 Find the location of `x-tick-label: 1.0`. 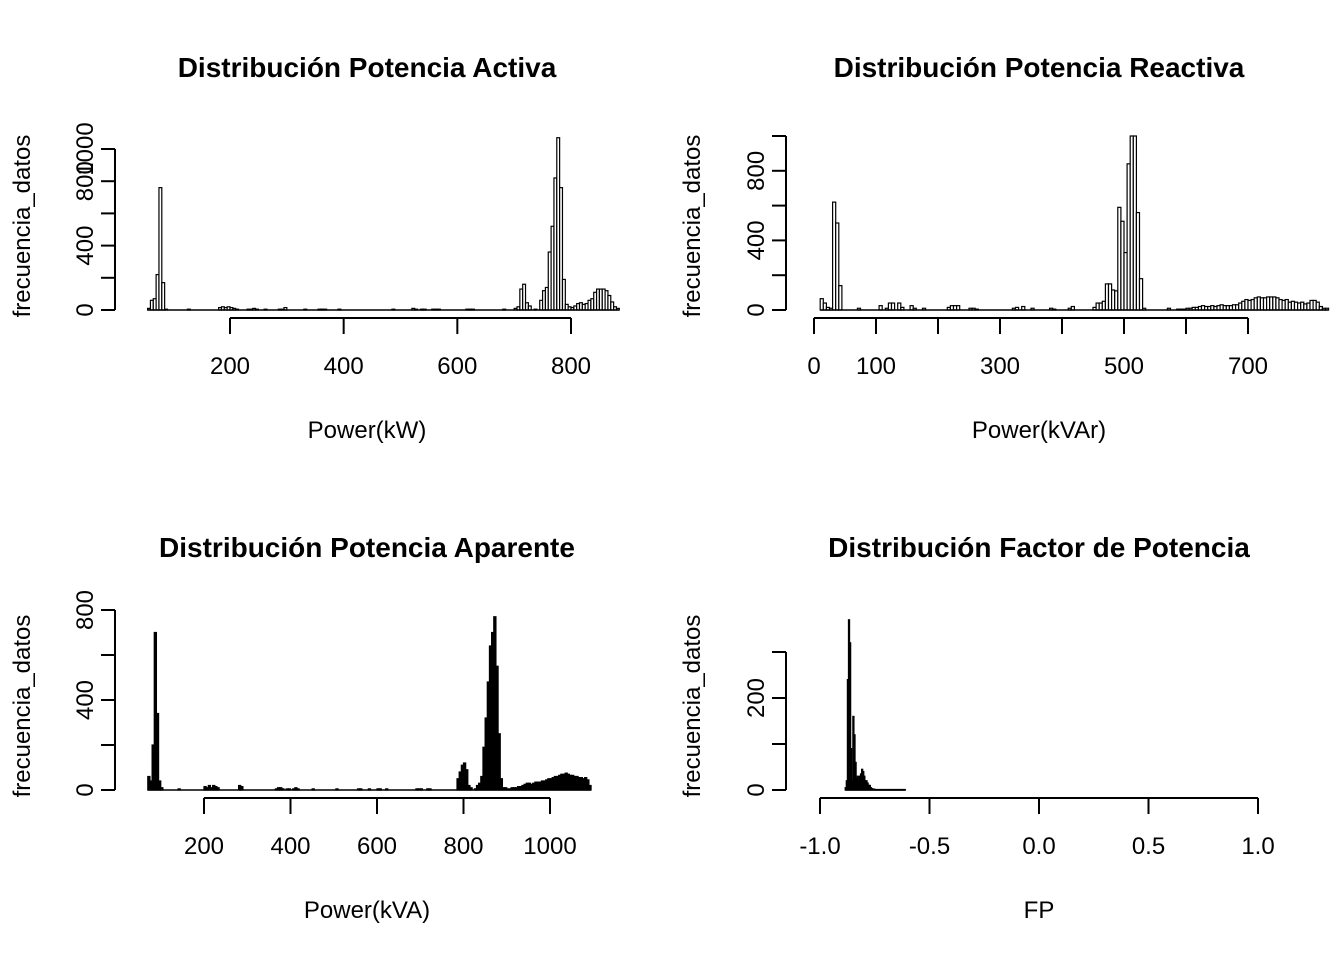

x-tick-label: 1.0 is located at coordinates (1257, 846).